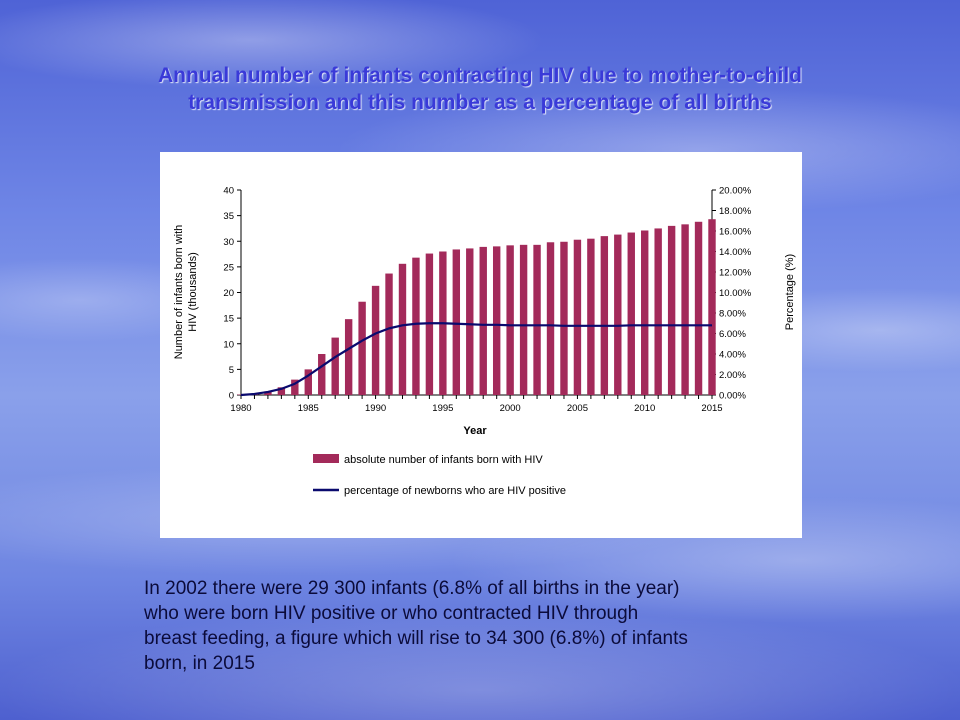 The height and width of the screenshot is (720, 960). What do you see at coordinates (228, 344) in the screenshot?
I see `y-tick-label: 10` at bounding box center [228, 344].